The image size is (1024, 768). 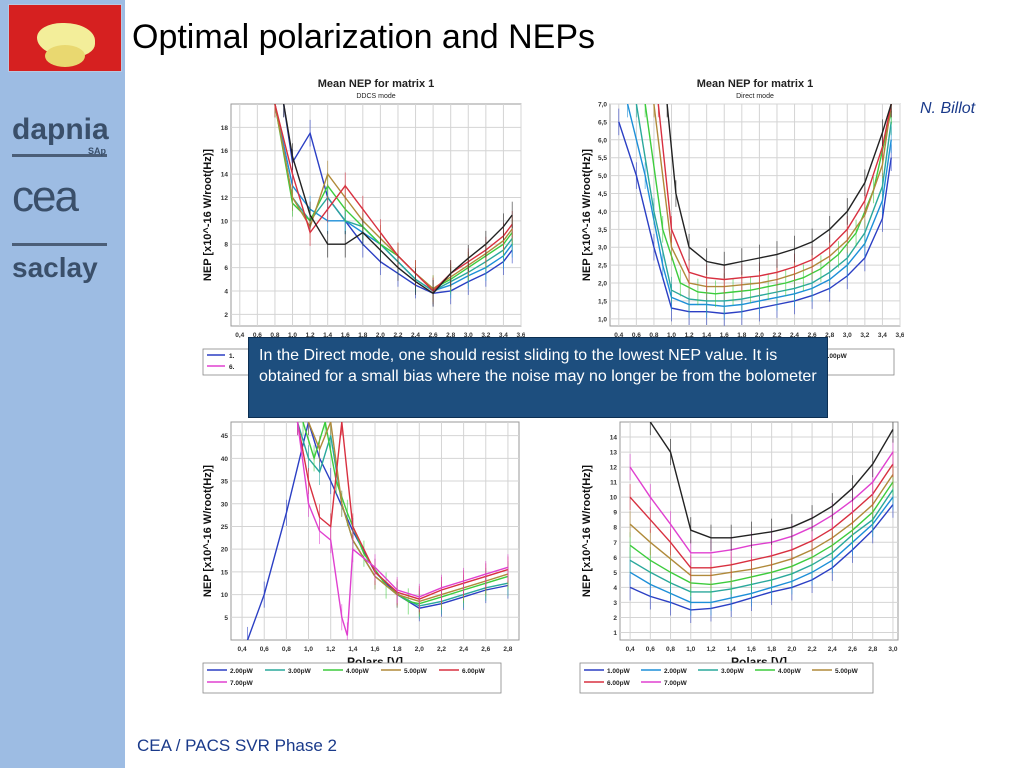 I want to click on y-tick-label: 2, so click(x=615, y=618).